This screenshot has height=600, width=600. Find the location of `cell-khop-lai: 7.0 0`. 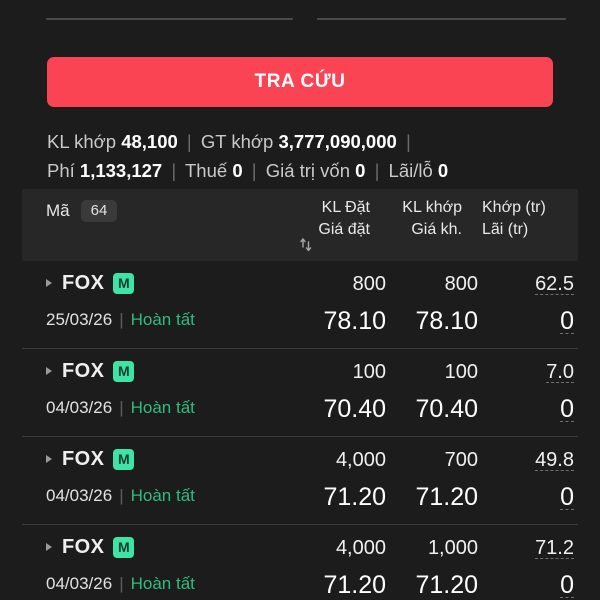

cell-khop-lai: 7.0 0 is located at coordinates (528, 388).